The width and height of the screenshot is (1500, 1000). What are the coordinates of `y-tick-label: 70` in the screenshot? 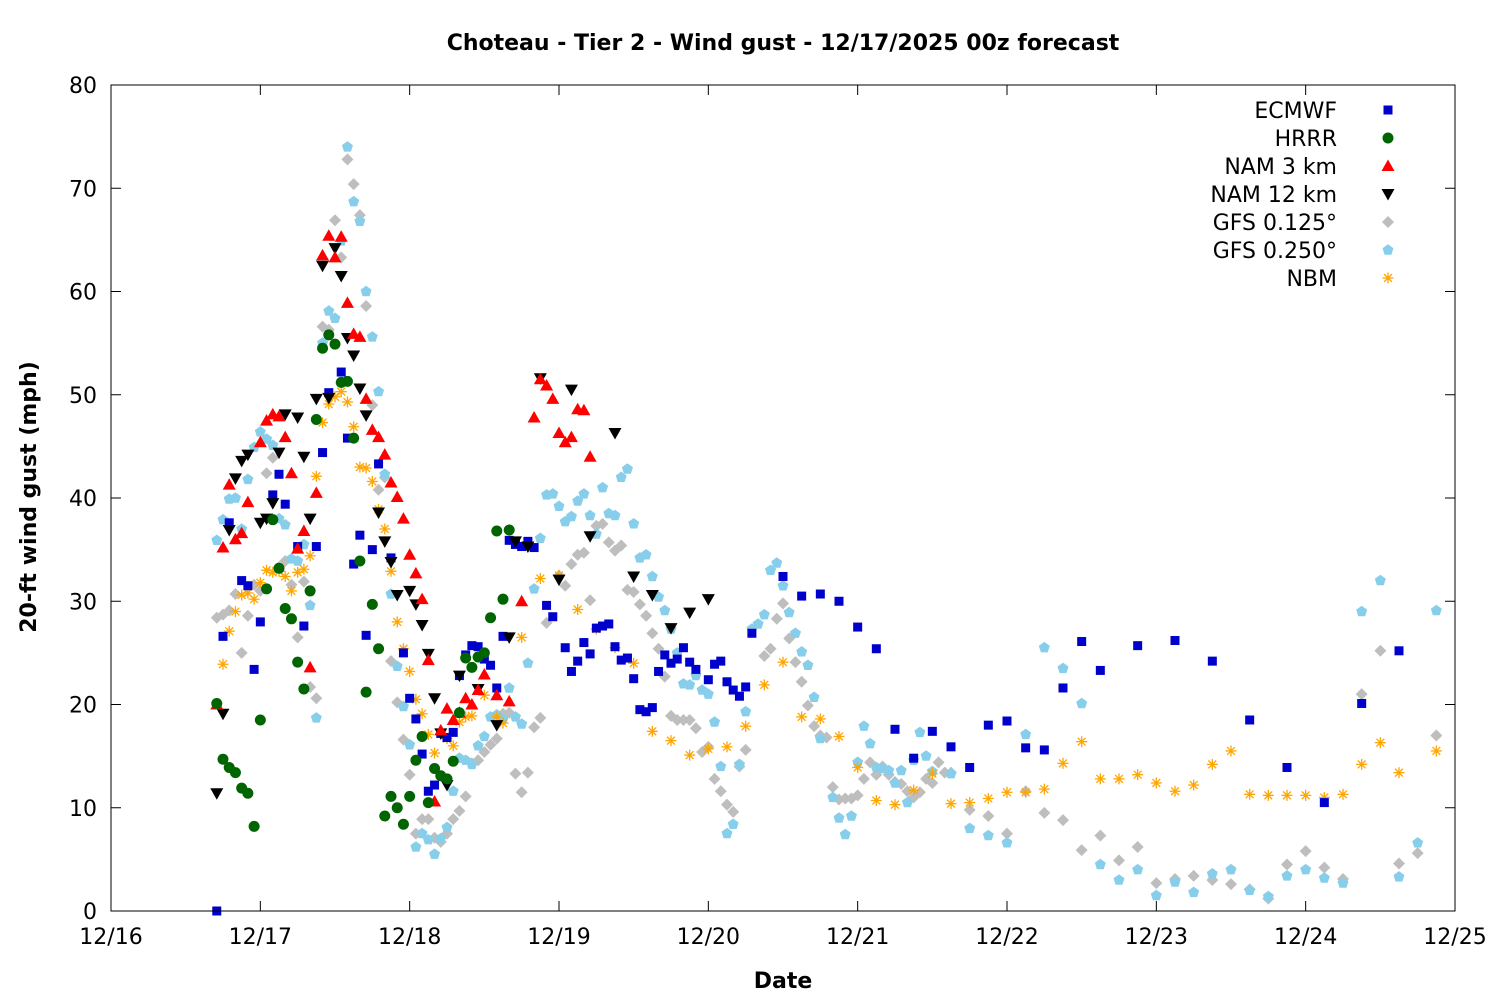 It's located at (83, 189).